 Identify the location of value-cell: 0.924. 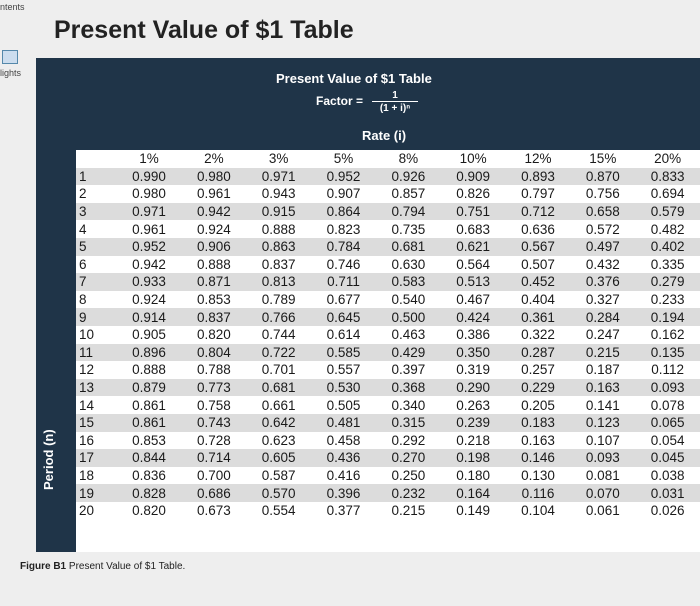
(149, 300).